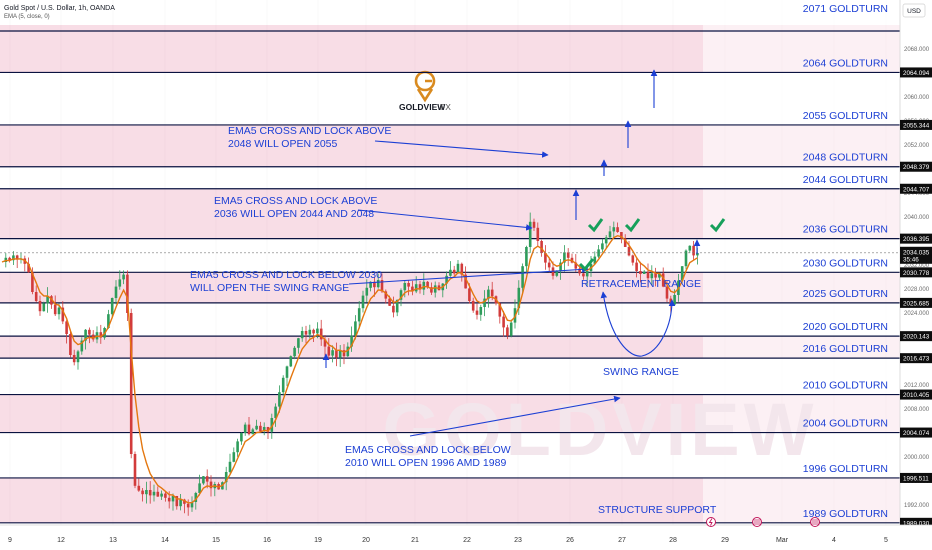  What do you see at coordinates (815, 522) in the screenshot?
I see `us-flag-icon` at bounding box center [815, 522].